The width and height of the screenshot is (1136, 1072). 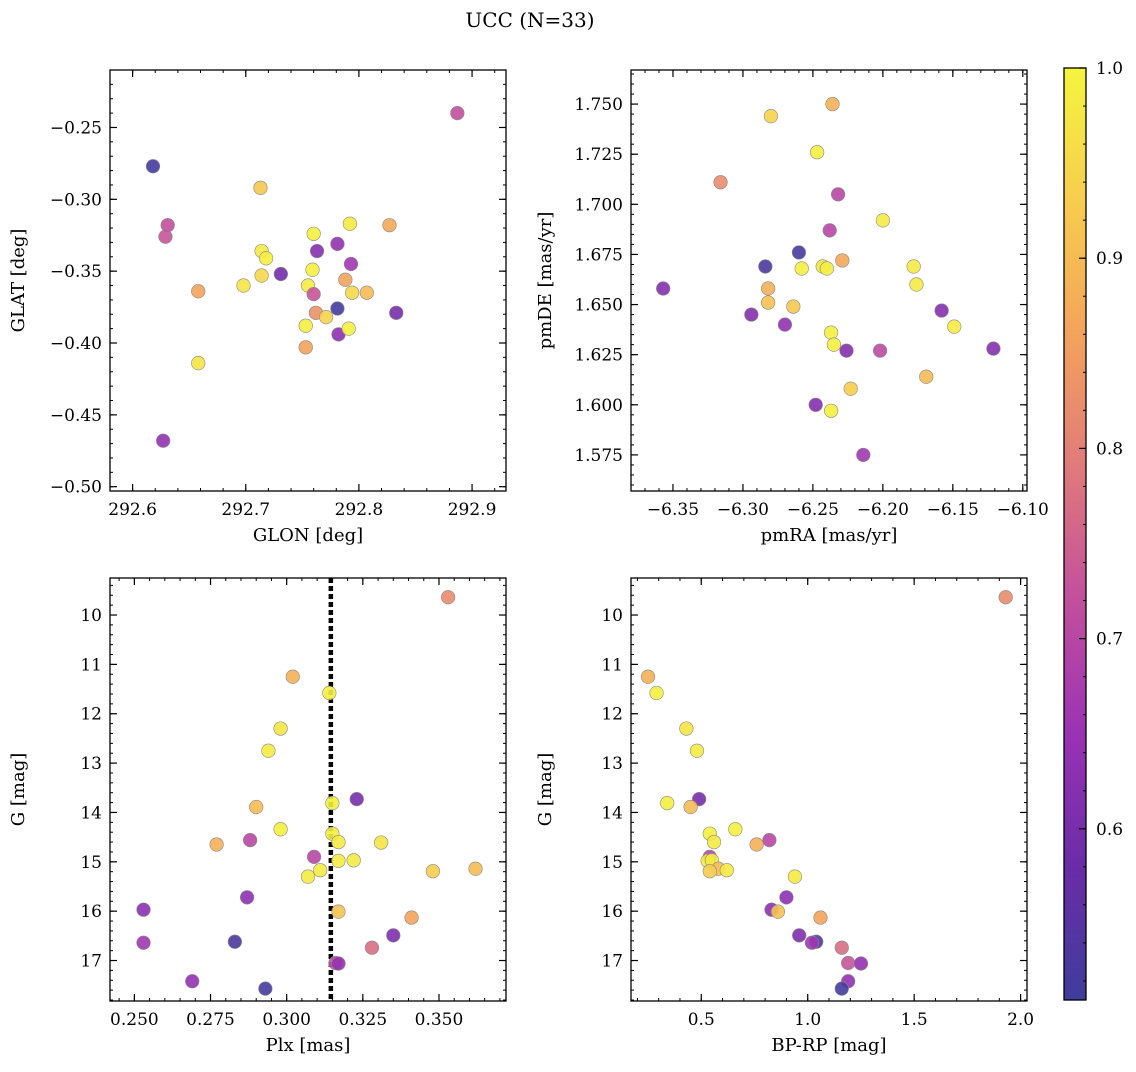 What do you see at coordinates (76, 200) in the screenshot?
I see `y-tick-label: −0.30` at bounding box center [76, 200].